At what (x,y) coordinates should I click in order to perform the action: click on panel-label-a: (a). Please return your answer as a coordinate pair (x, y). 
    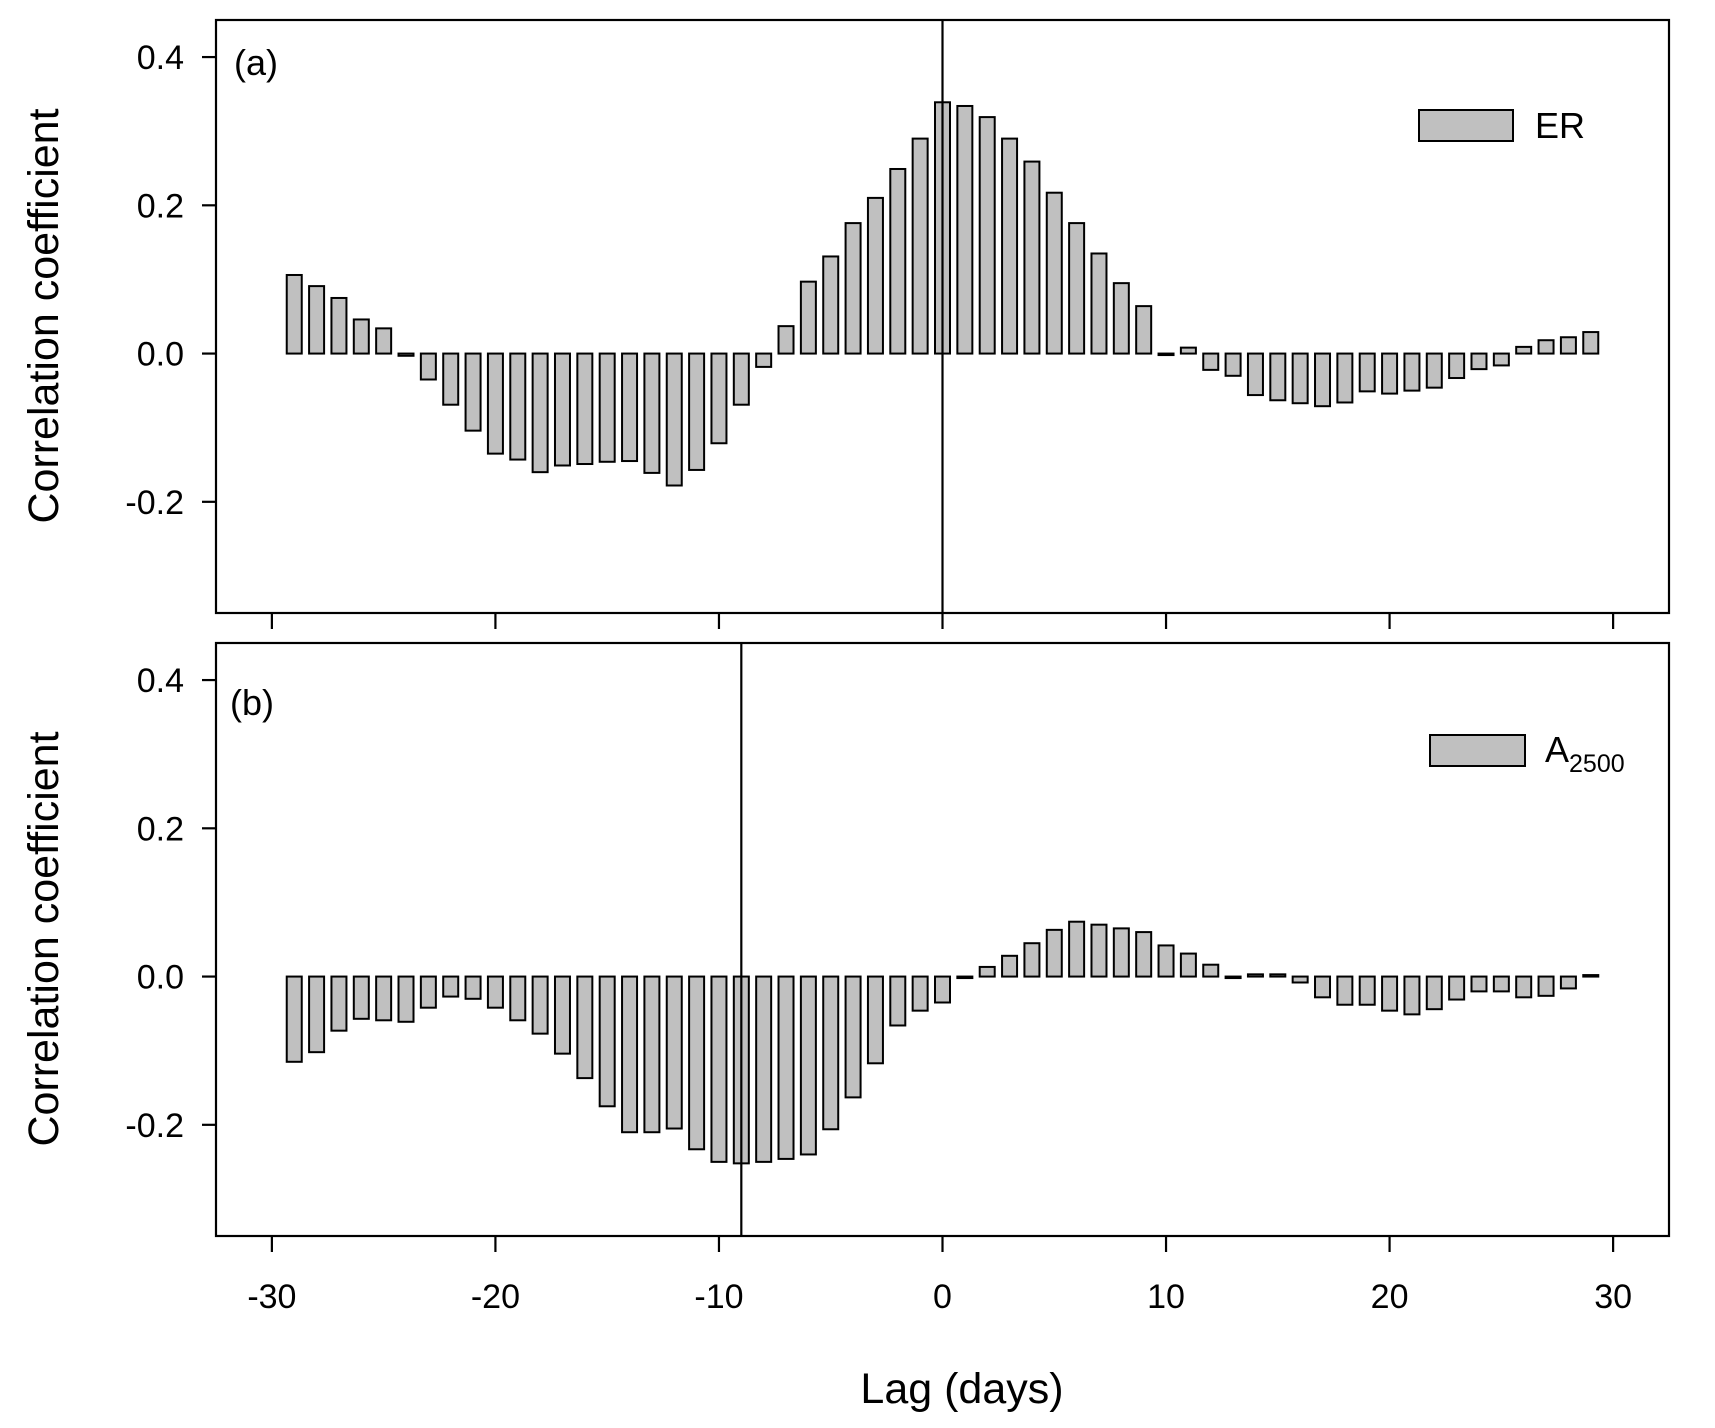
    Looking at the image, I should click on (256, 62).